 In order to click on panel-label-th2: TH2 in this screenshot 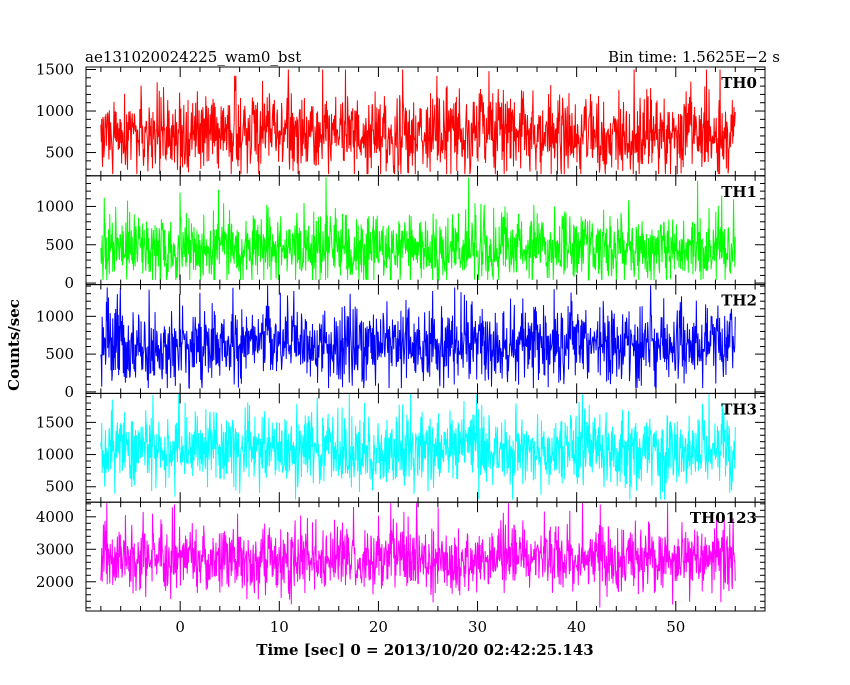, I will do `click(739, 301)`.